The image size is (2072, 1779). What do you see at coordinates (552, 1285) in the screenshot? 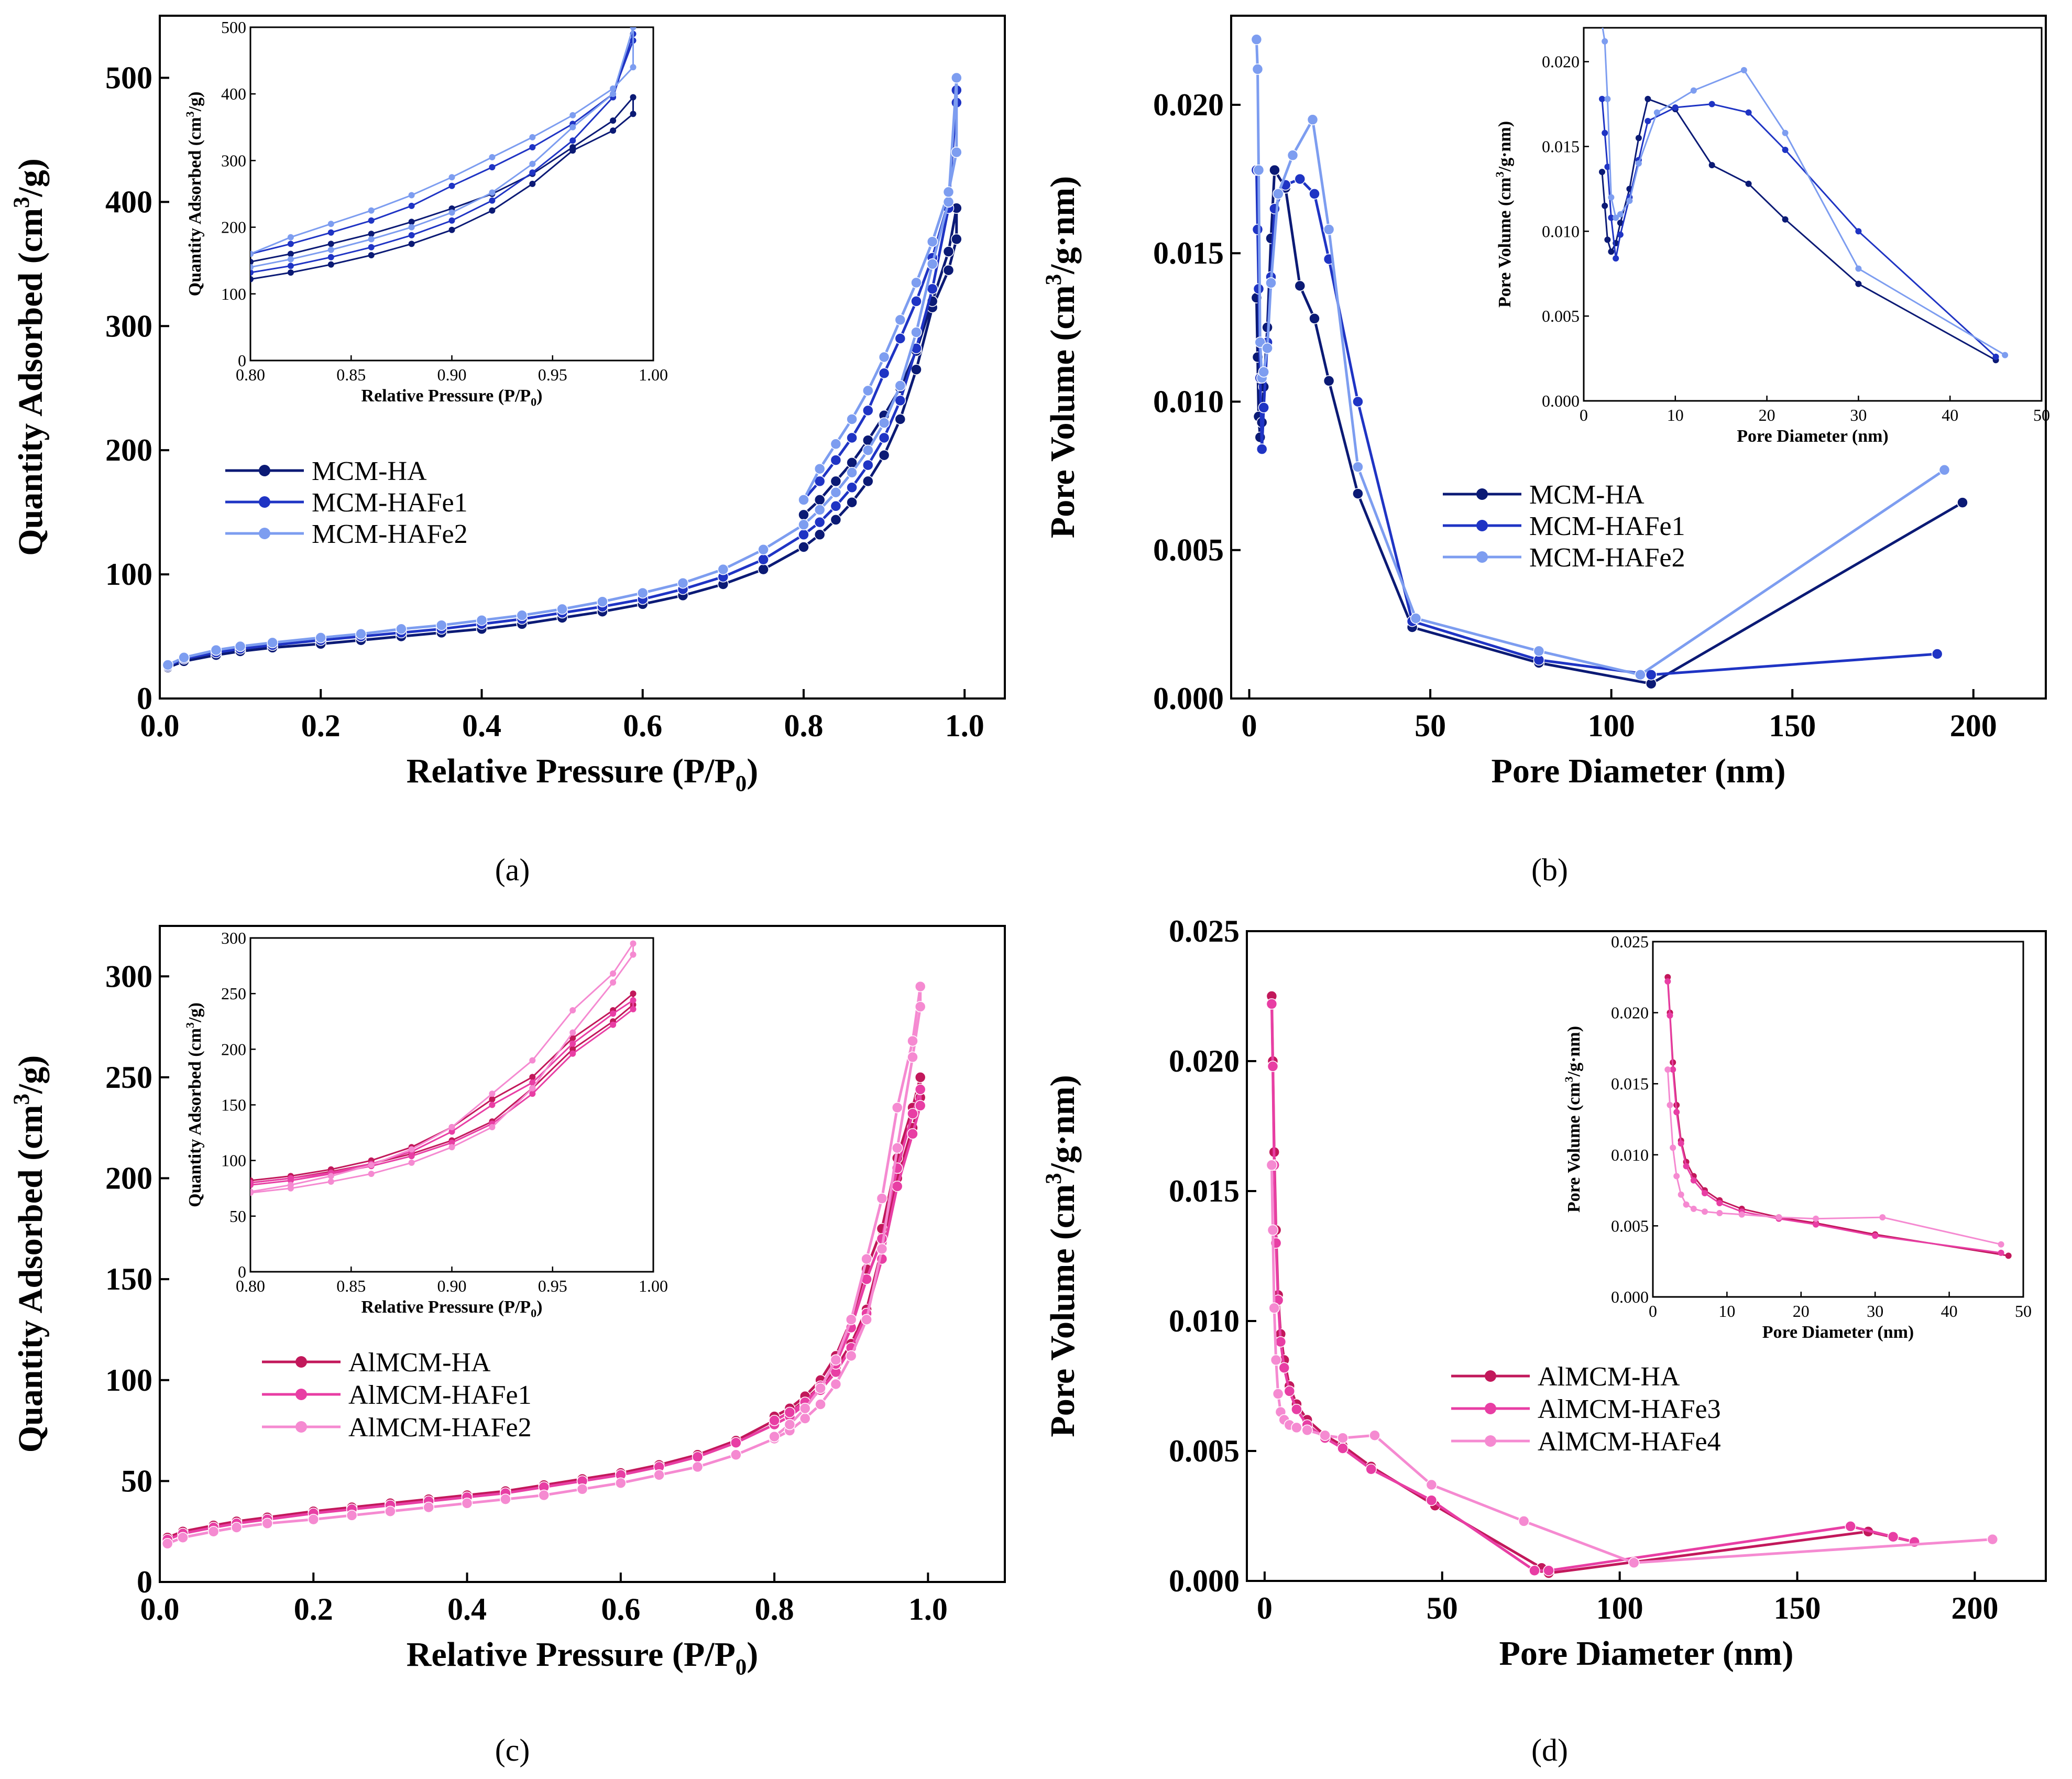
I see `inset-x-tick-label: 0.95` at bounding box center [552, 1285].